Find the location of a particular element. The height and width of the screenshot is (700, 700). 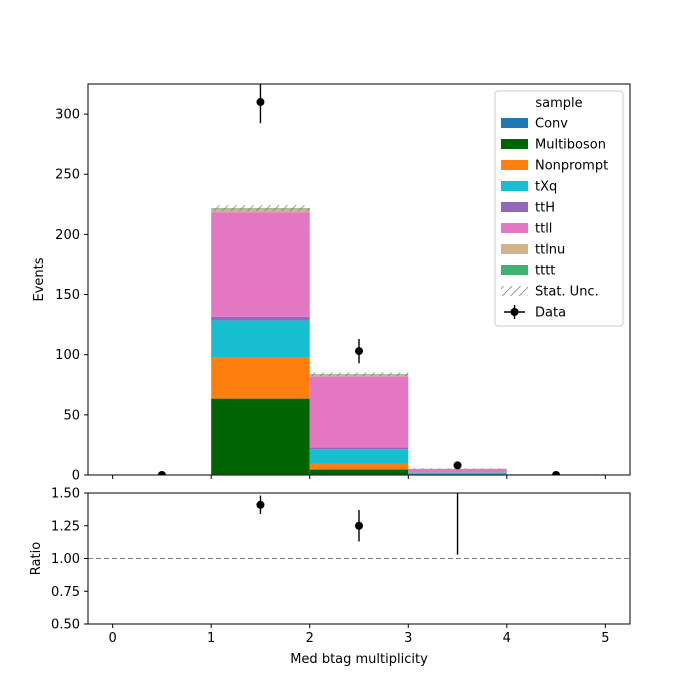

ratio-y-tick-label: 1.00 is located at coordinates (65, 559).